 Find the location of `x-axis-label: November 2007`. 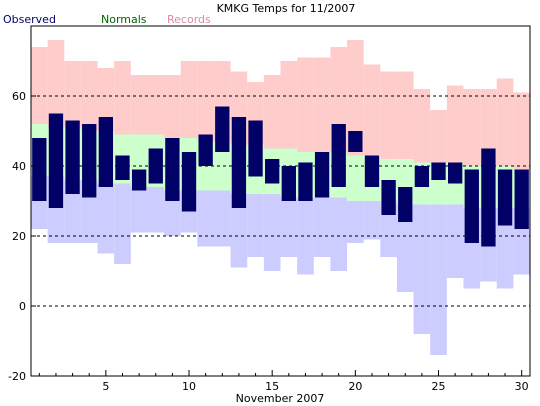

x-axis-label: November 2007 is located at coordinates (280, 398).